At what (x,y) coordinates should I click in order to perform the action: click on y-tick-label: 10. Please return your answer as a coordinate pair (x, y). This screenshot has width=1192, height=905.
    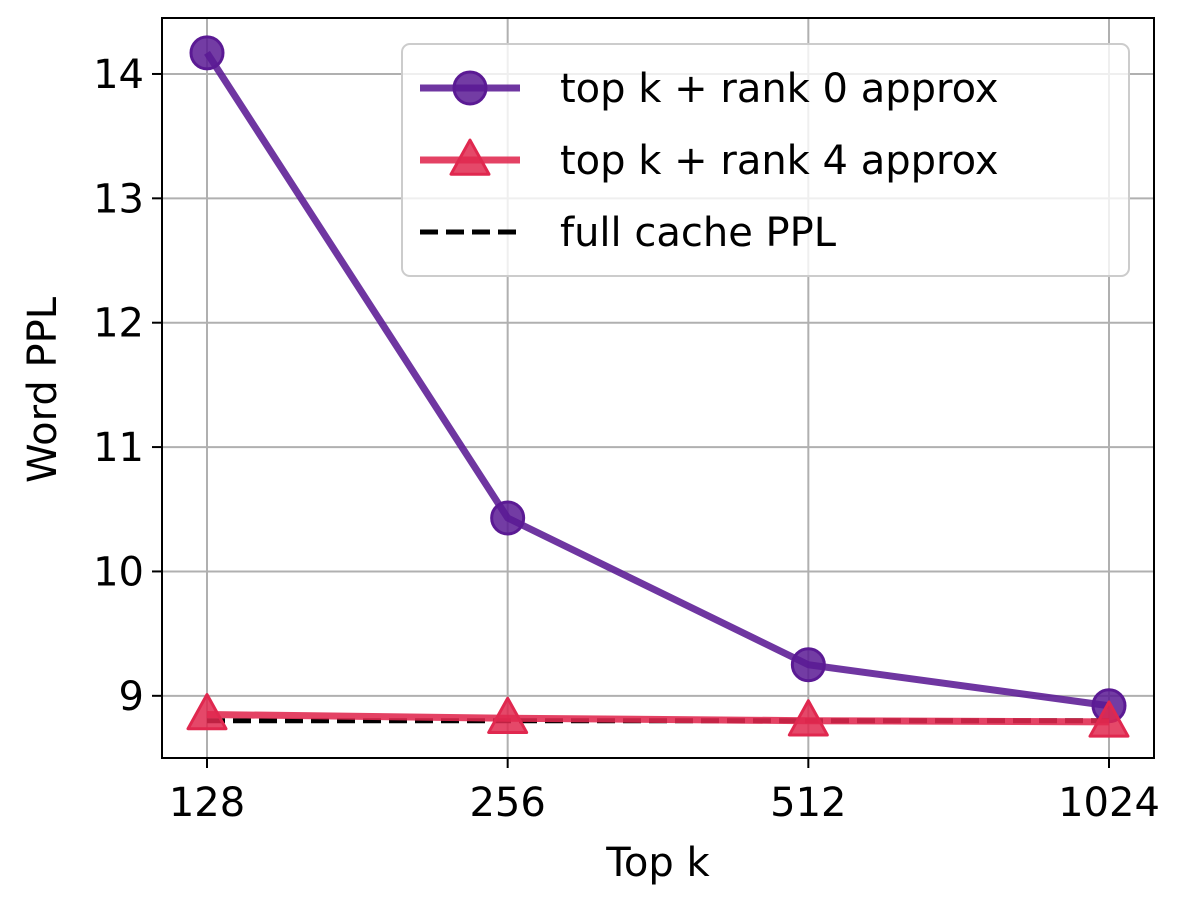
    Looking at the image, I should click on (118, 572).